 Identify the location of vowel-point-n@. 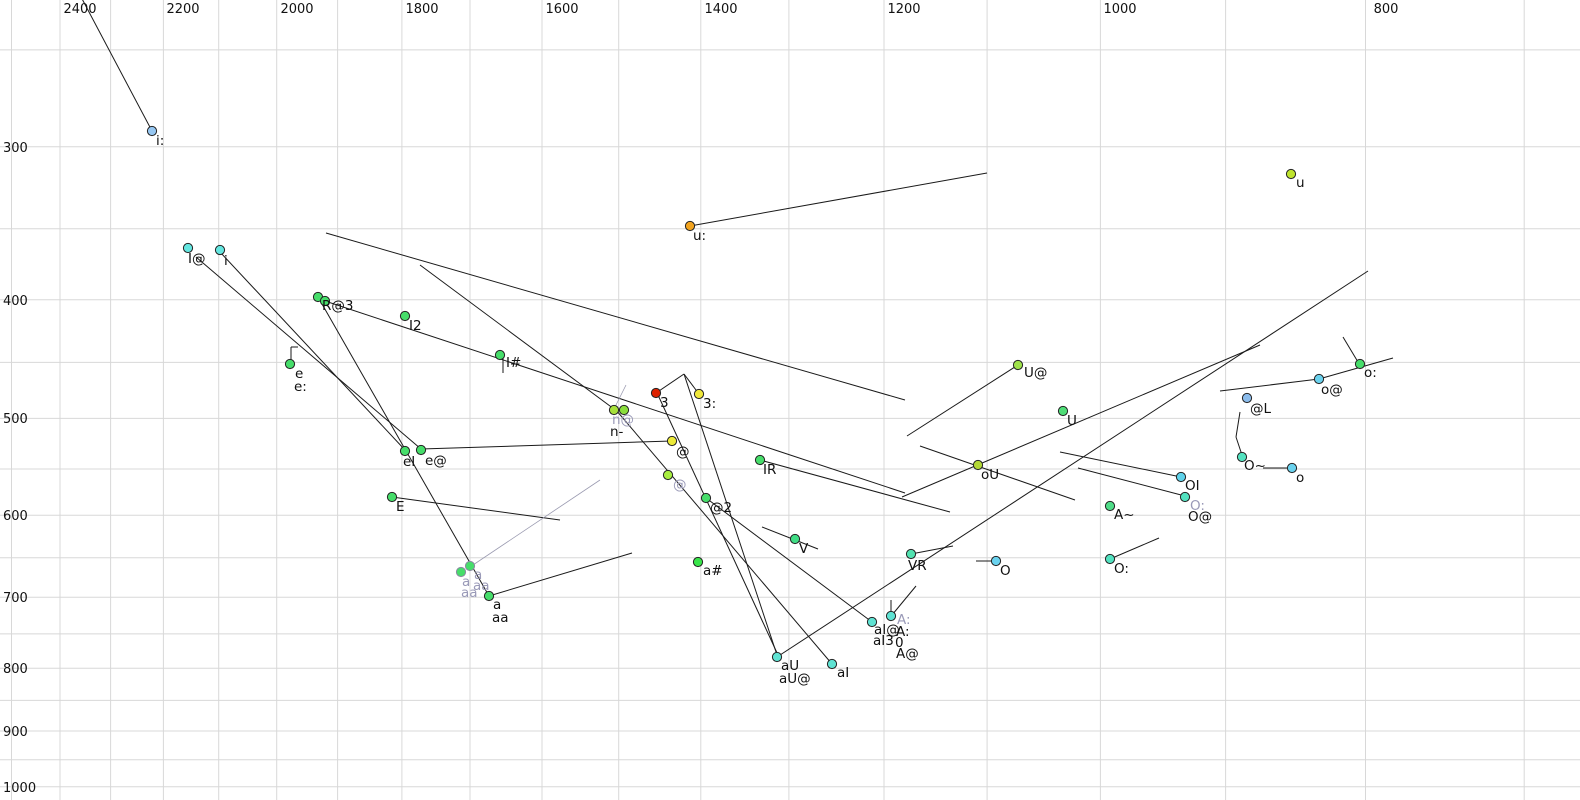
(614, 410).